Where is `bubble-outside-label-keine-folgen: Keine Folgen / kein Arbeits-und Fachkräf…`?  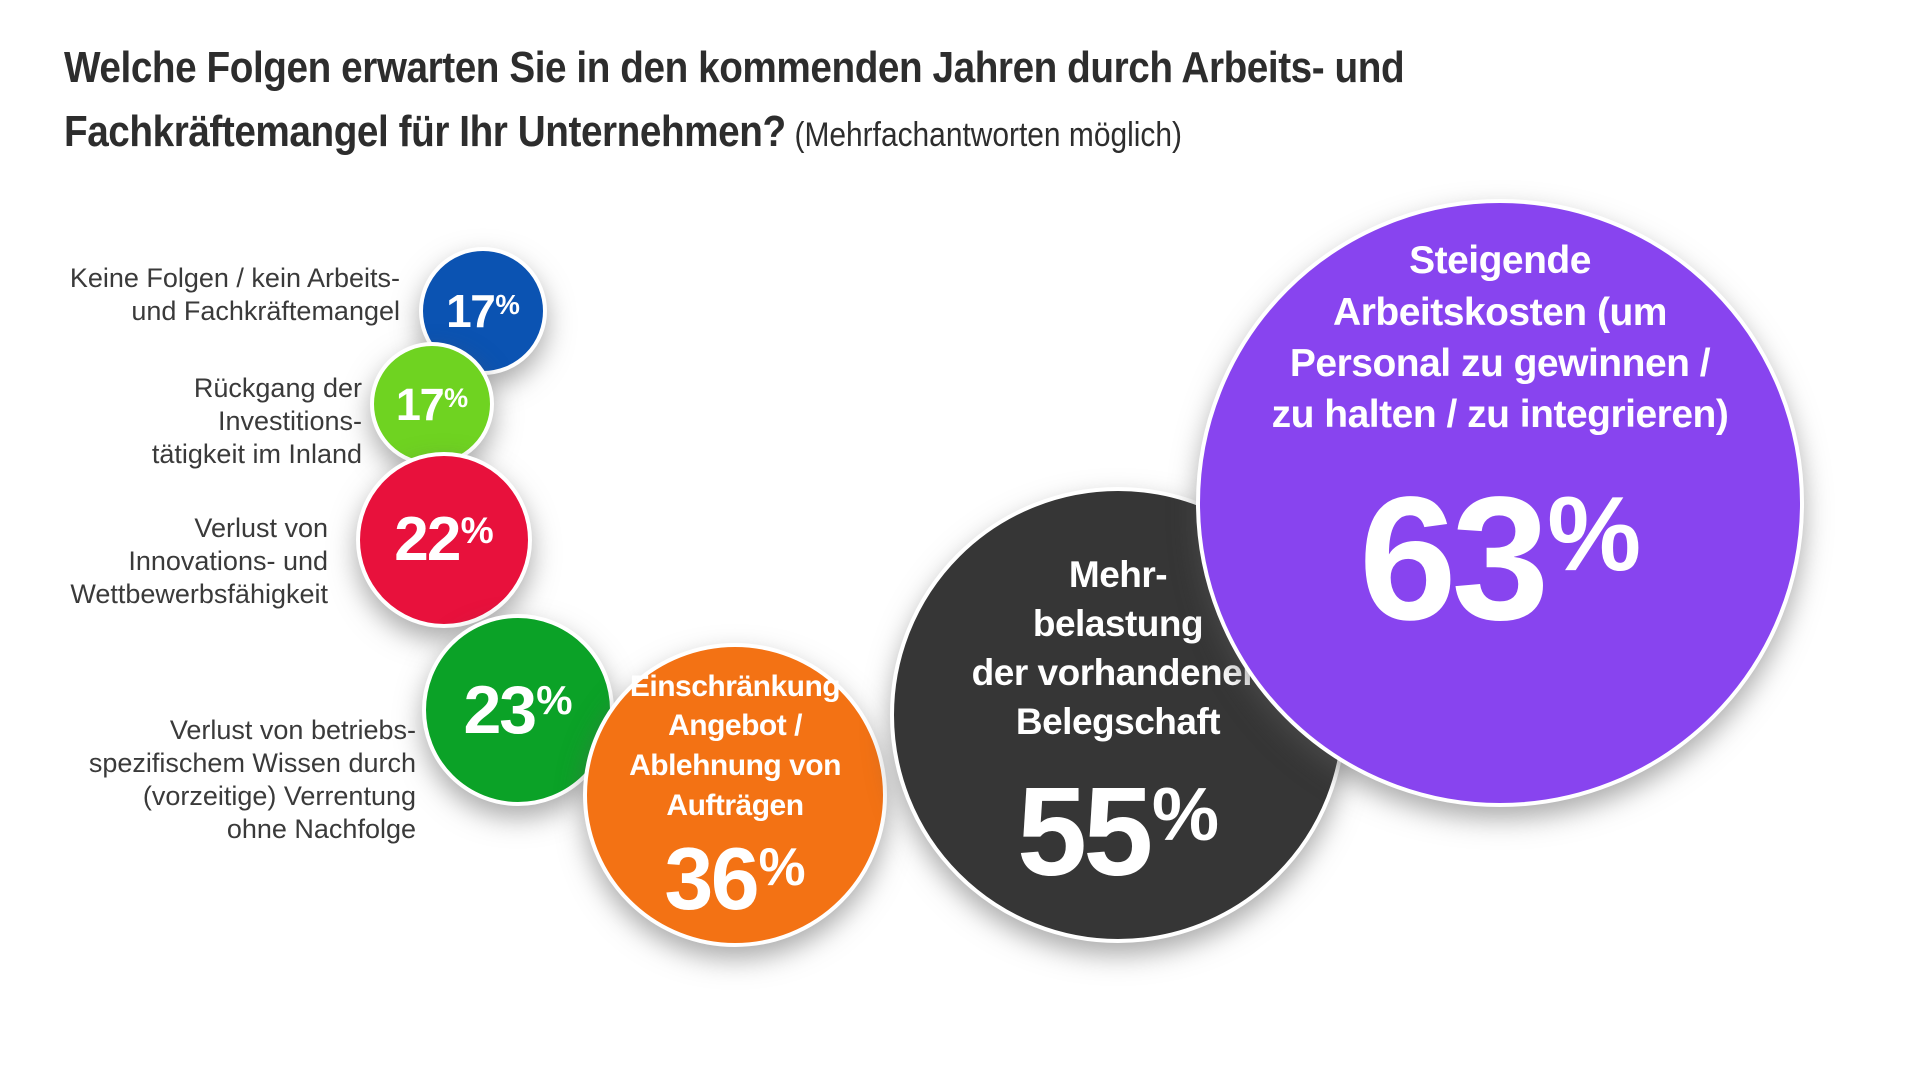
bubble-outside-label-keine-folgen: Keine Folgen / kein Arbeits-und Fachkräf… is located at coordinates (234, 294).